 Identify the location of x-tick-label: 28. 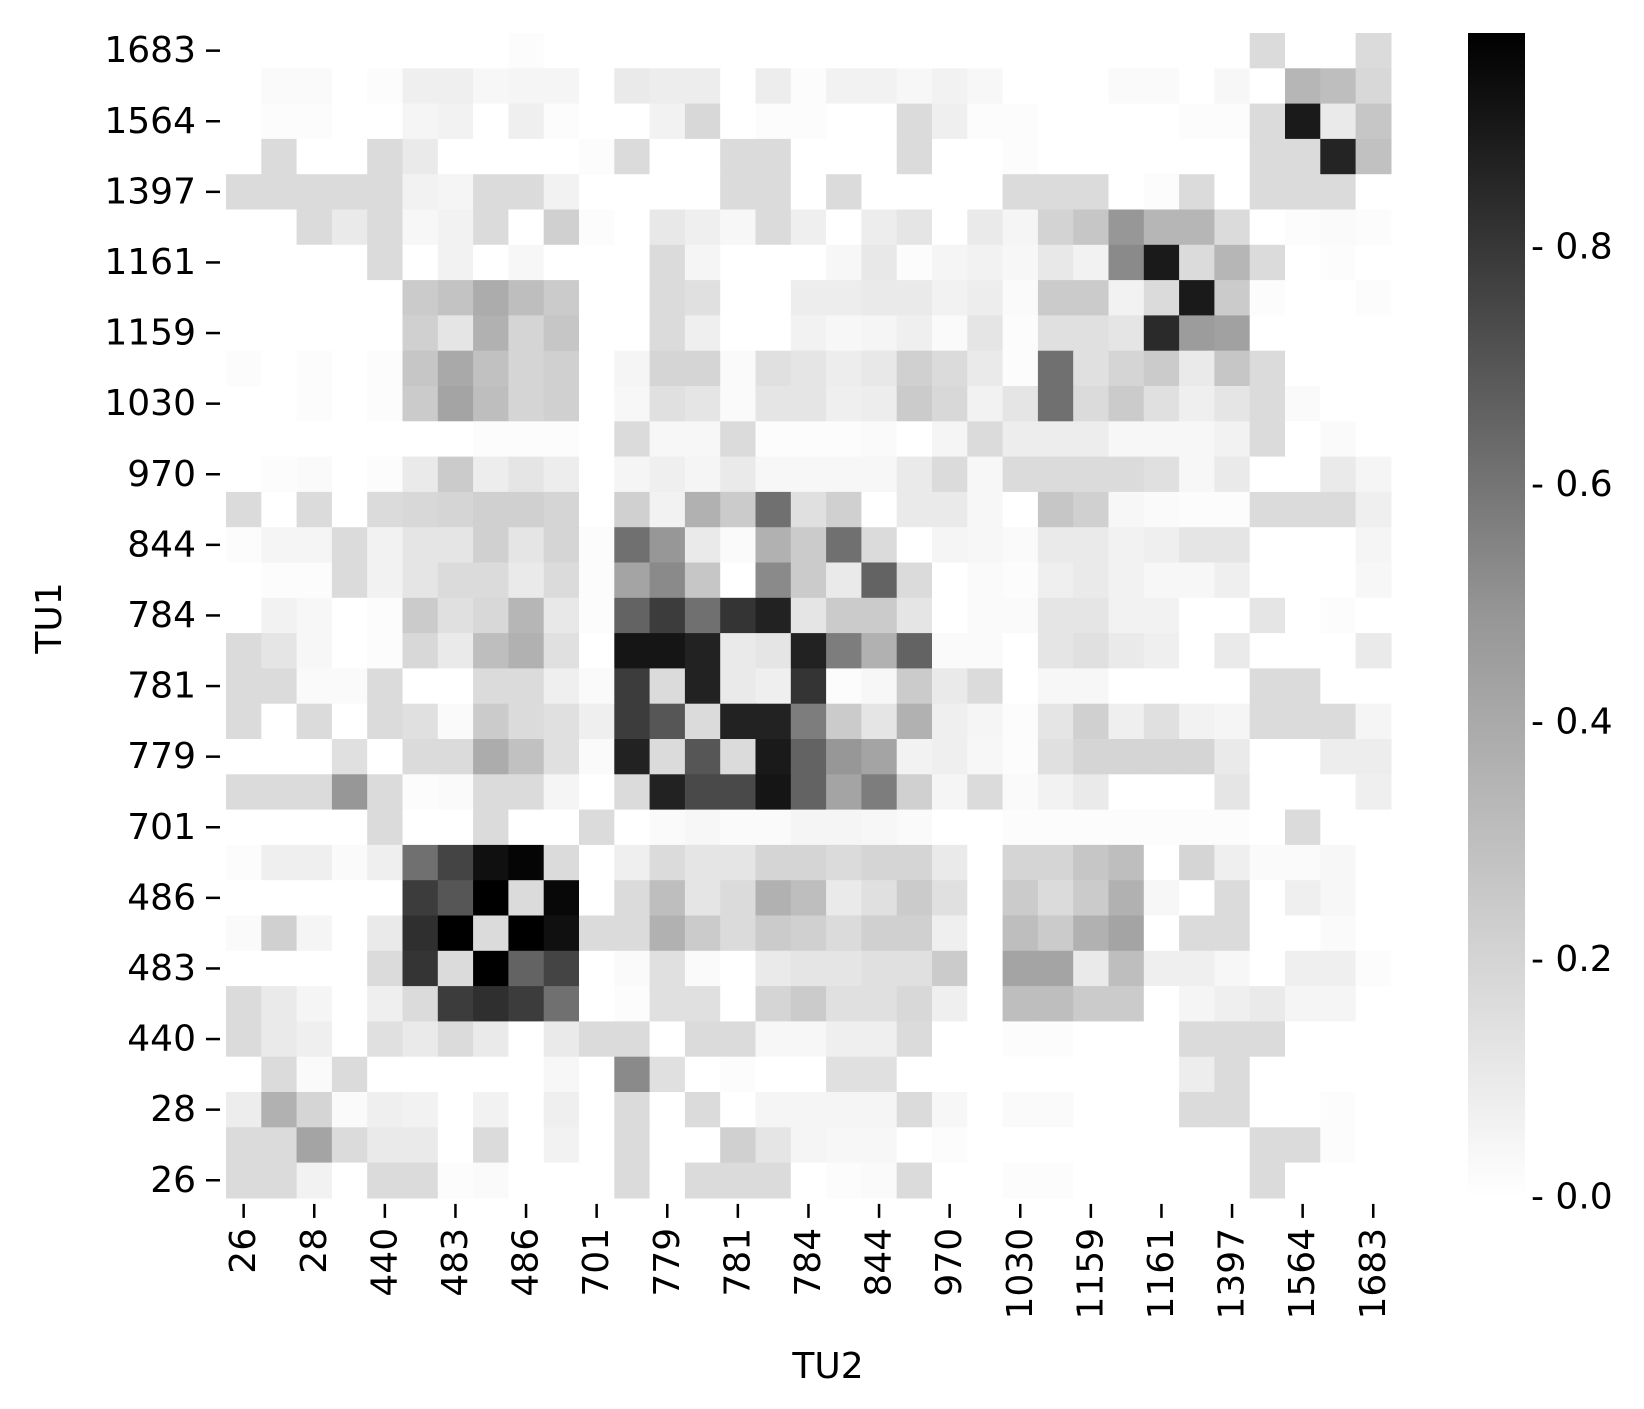
(314, 1251).